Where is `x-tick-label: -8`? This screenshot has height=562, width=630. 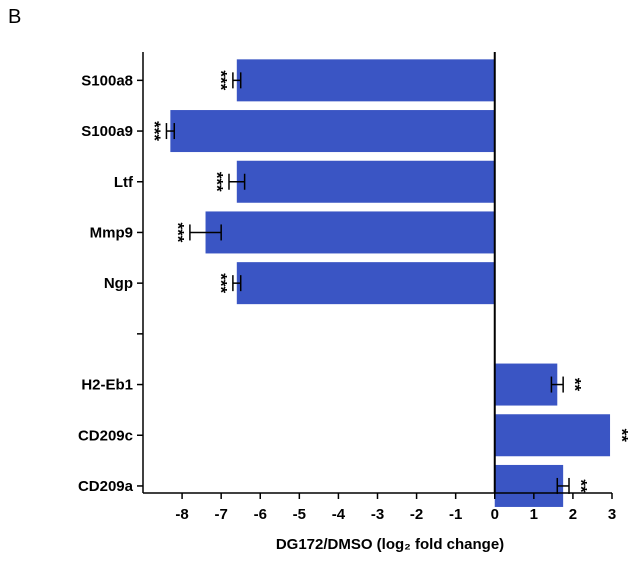 x-tick-label: -8 is located at coordinates (181, 514).